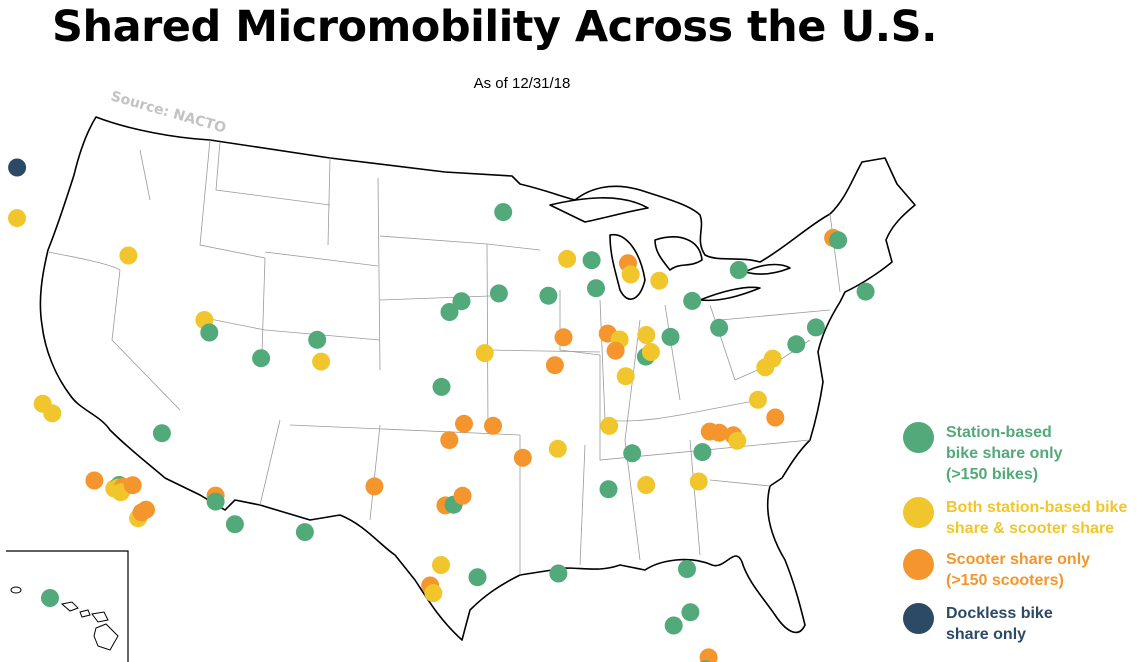 The height and width of the screenshot is (662, 1148). I want to click on legend-dockless-dot, so click(918, 618).